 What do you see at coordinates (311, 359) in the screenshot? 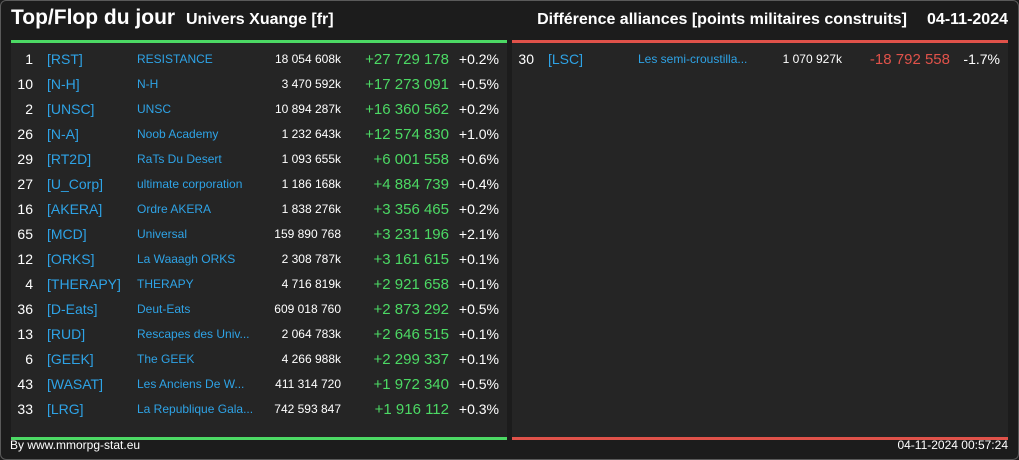
I see `alliance-points: 4 266 988k` at bounding box center [311, 359].